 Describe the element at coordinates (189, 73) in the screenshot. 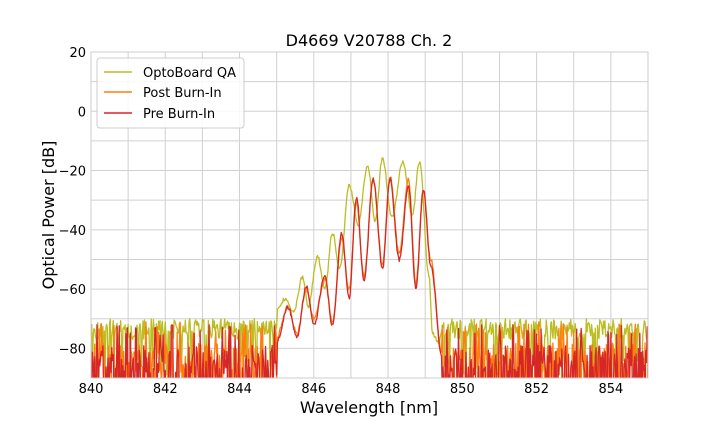

I see `legend-label-optoboard: OptoBoard QA` at that location.